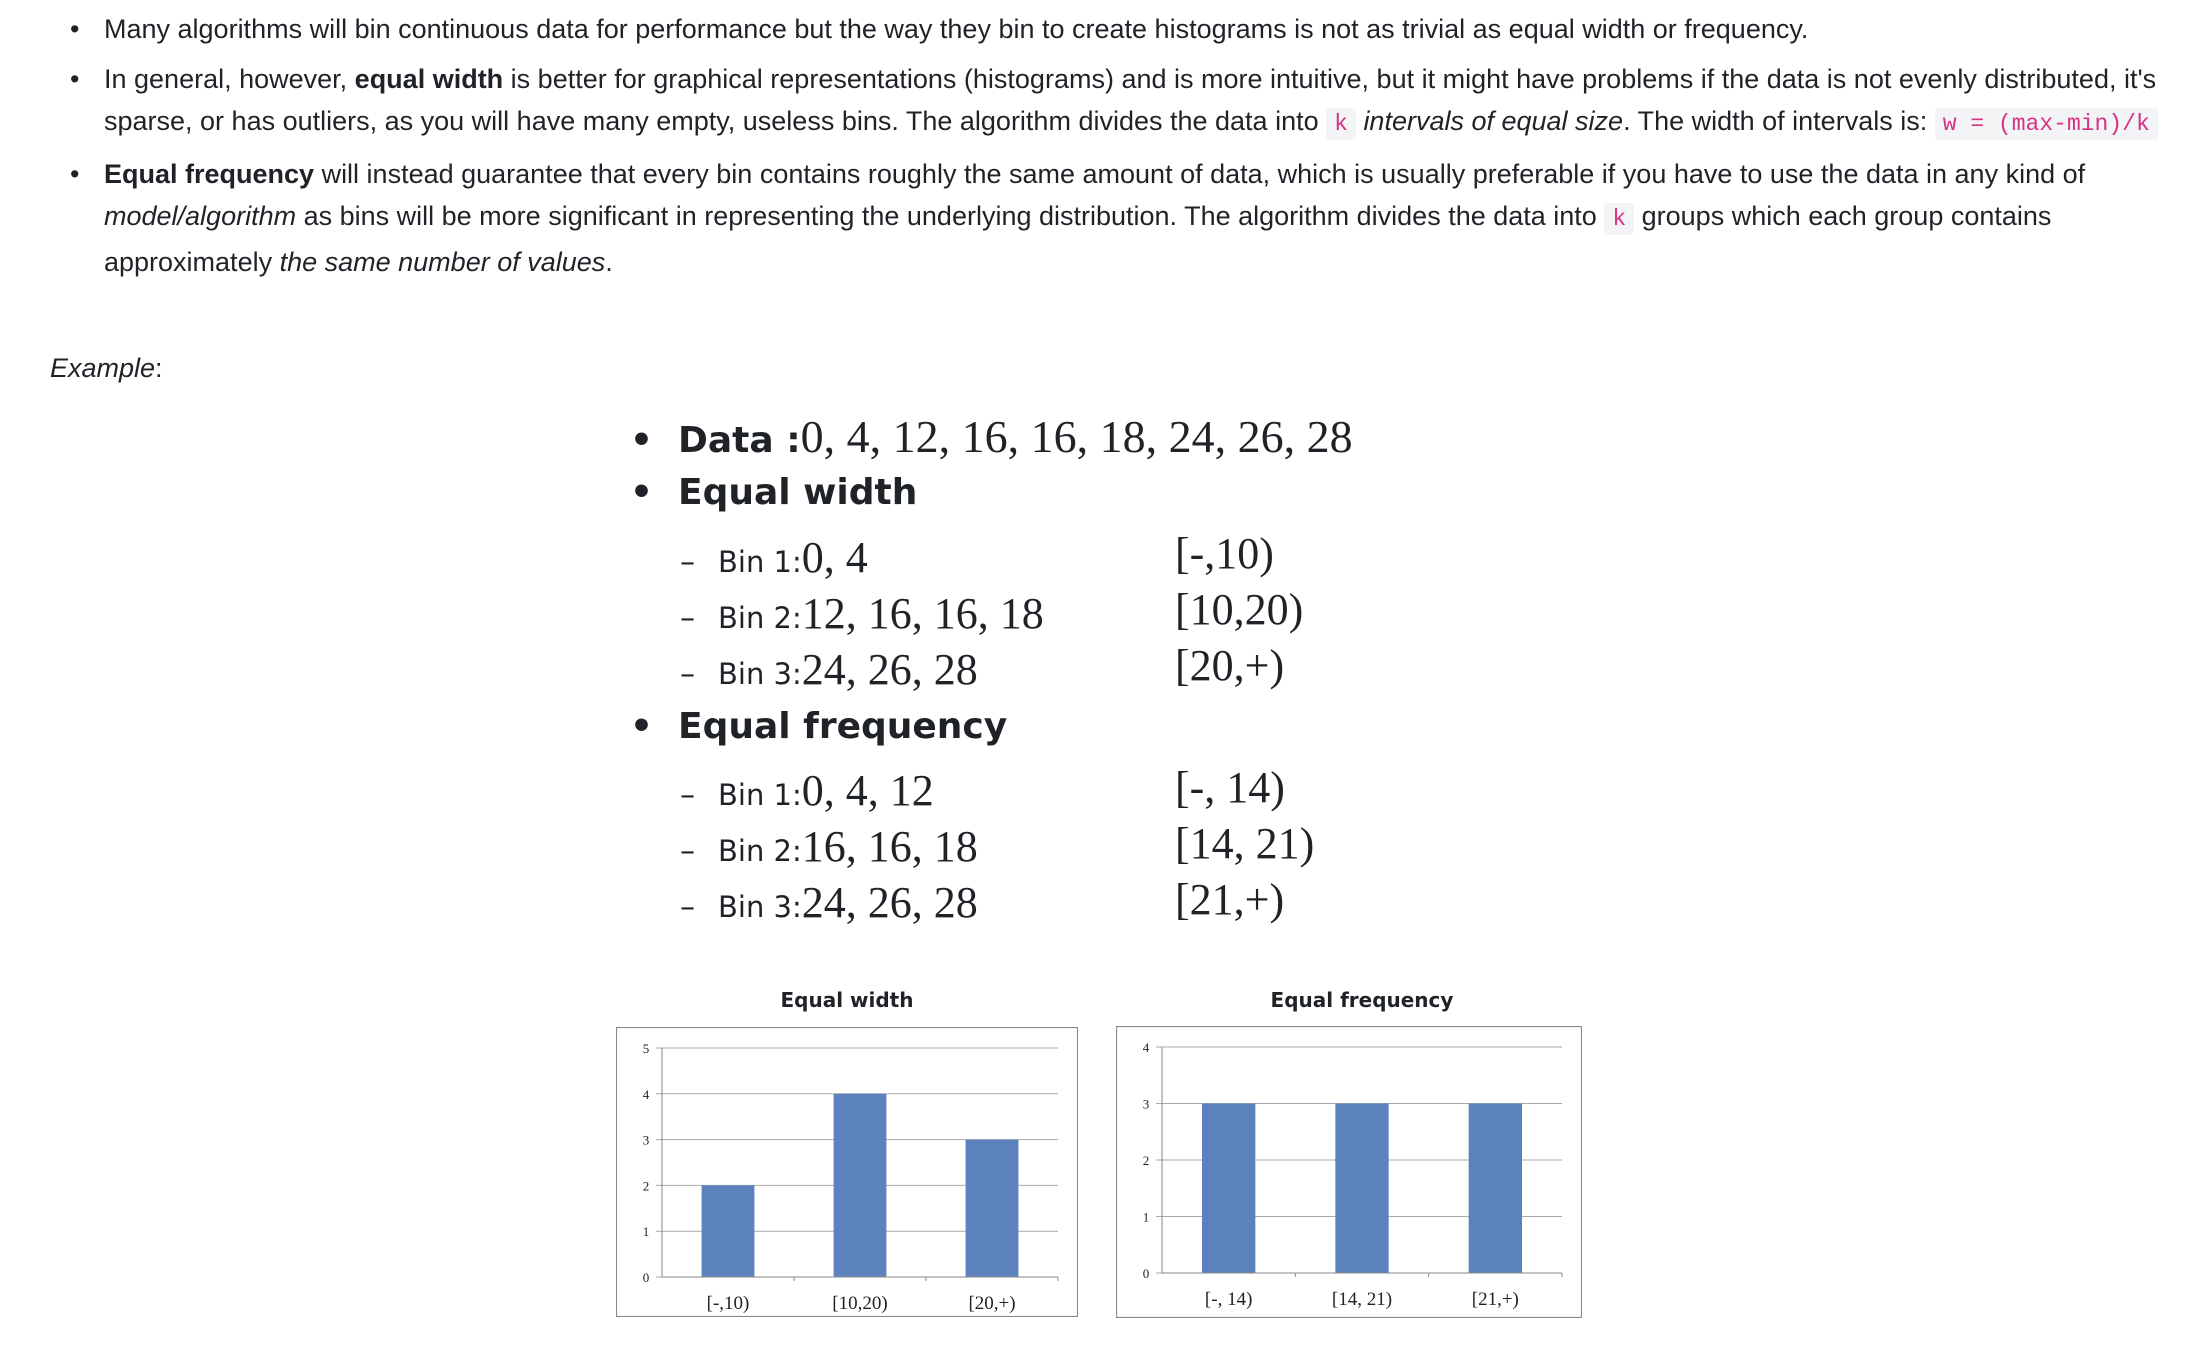 This screenshot has height=1348, width=2186. I want to click on inline-code: w = (max-min)/k, so click(2046, 124).